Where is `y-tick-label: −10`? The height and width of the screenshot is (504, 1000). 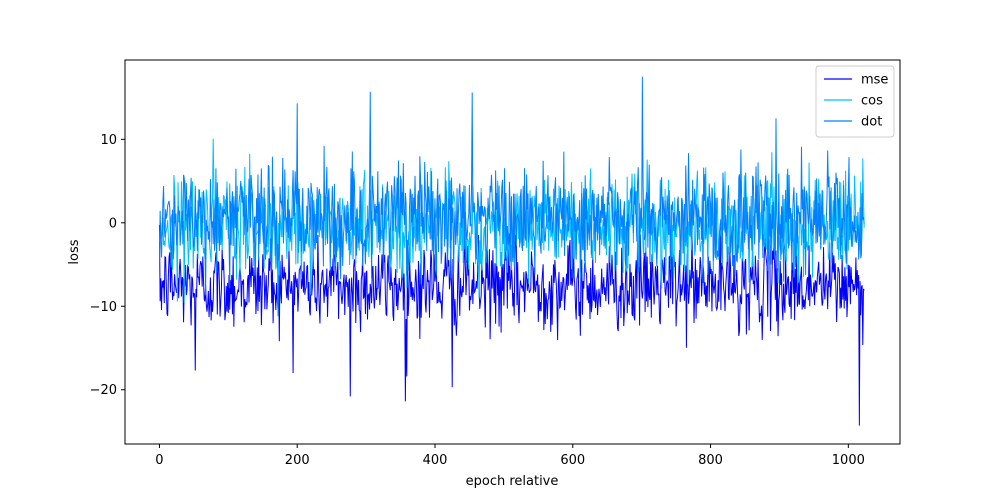
y-tick-label: −10 is located at coordinates (103, 307).